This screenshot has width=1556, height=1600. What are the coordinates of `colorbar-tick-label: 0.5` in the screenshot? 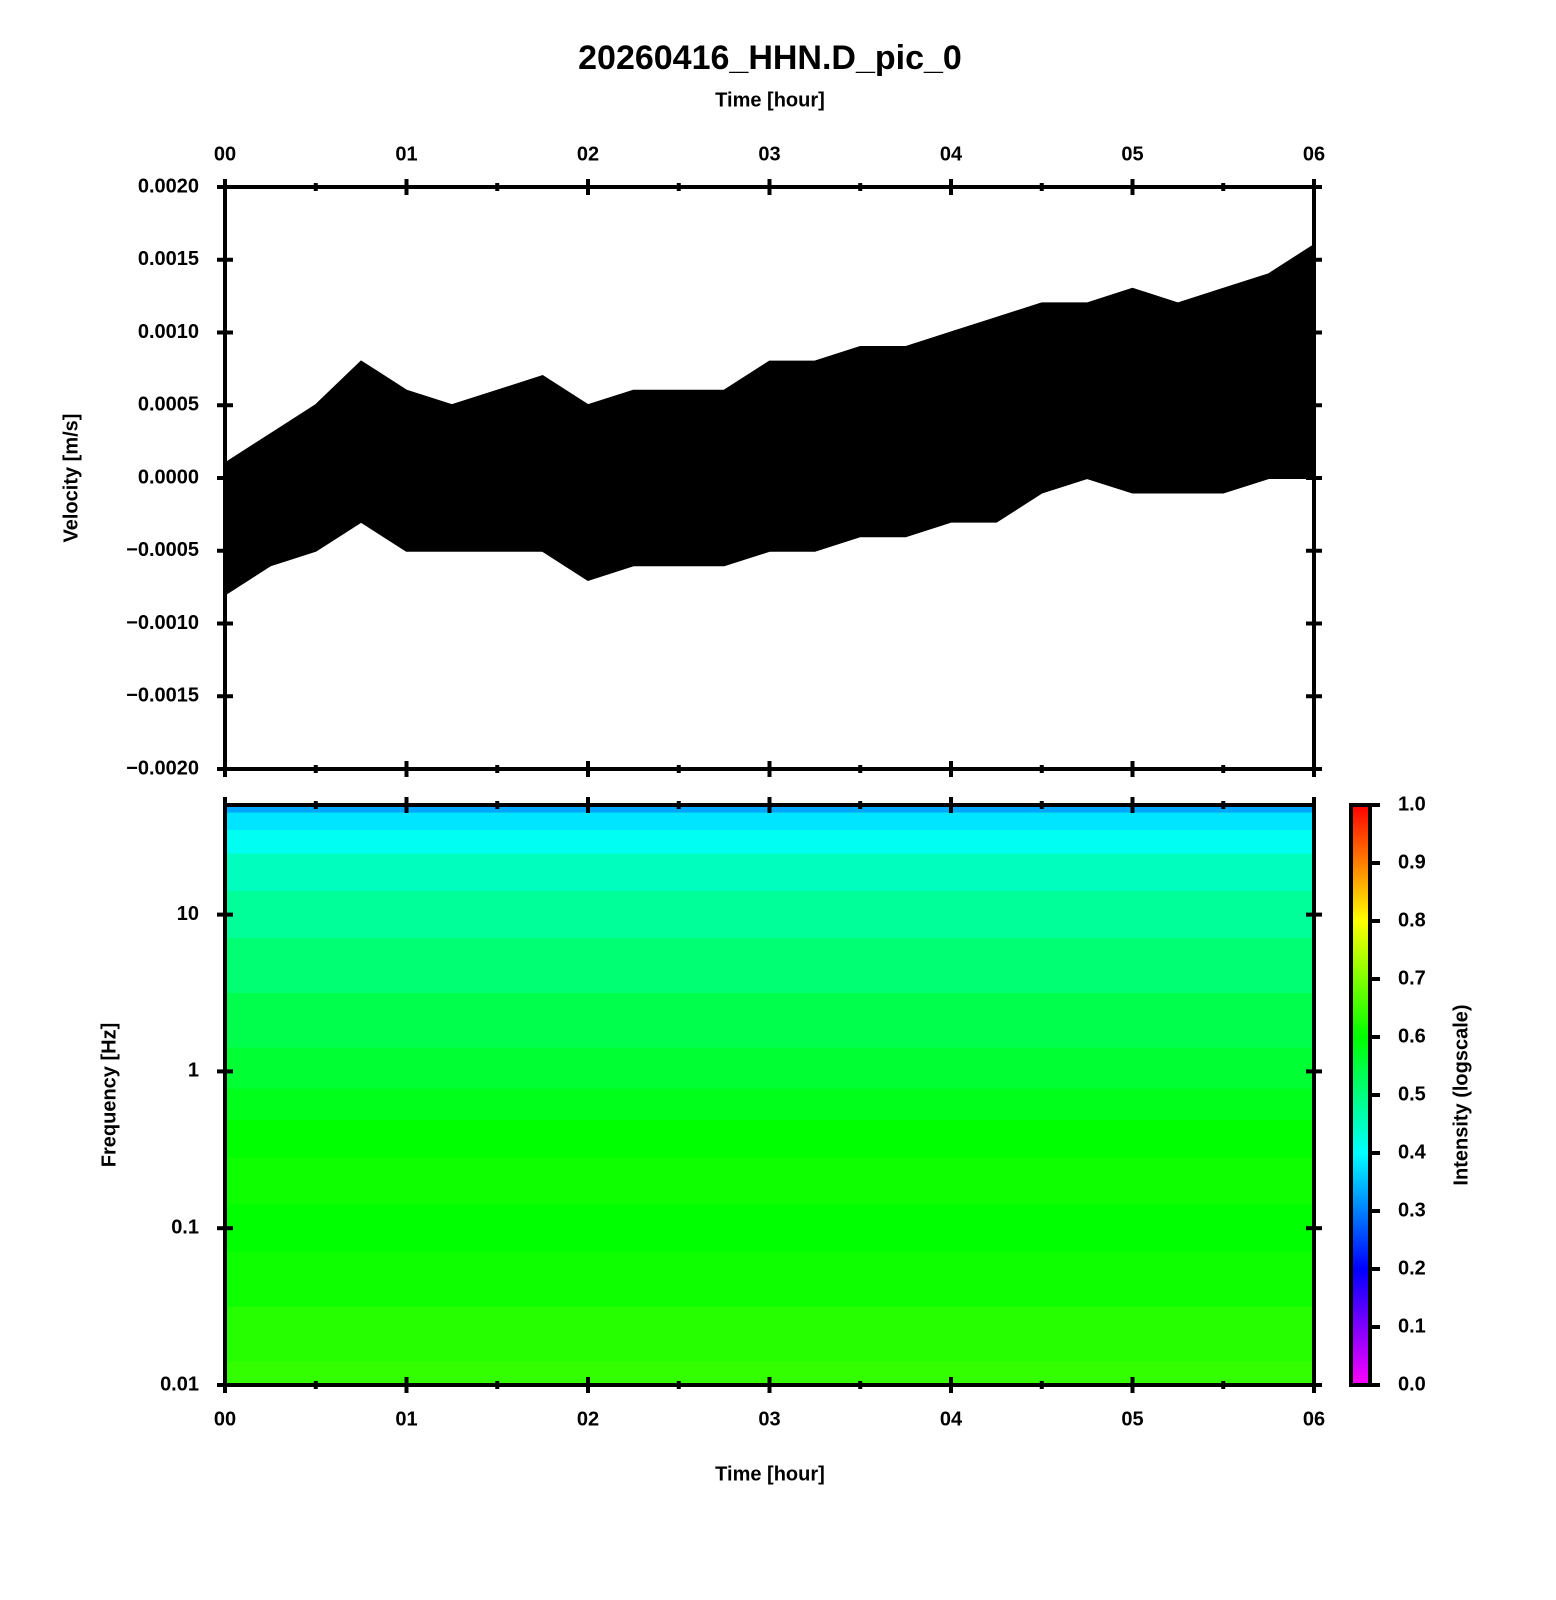 It's located at (1412, 1094).